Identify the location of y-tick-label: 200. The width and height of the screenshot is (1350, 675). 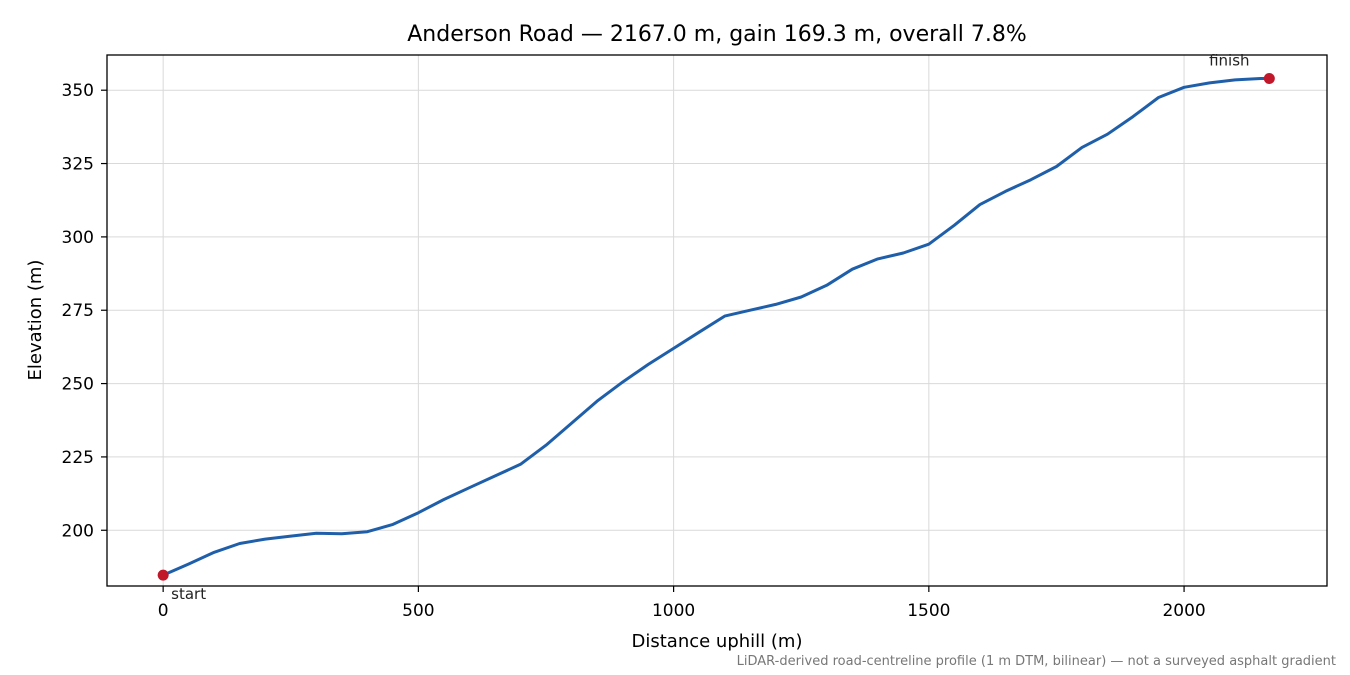
(78, 531).